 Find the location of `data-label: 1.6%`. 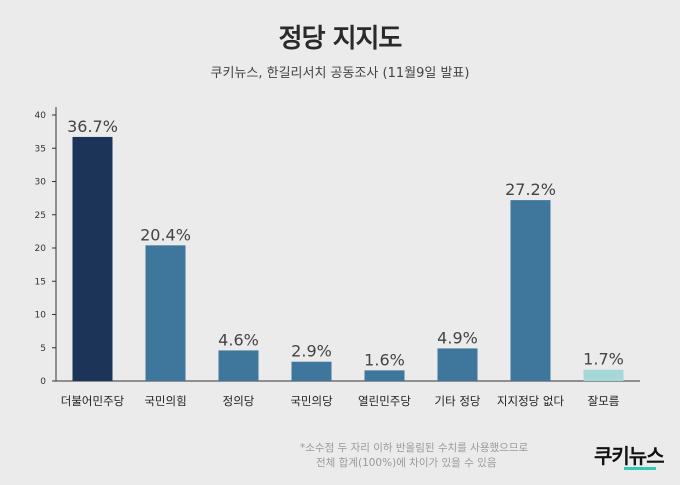

data-label: 1.6% is located at coordinates (384, 359).